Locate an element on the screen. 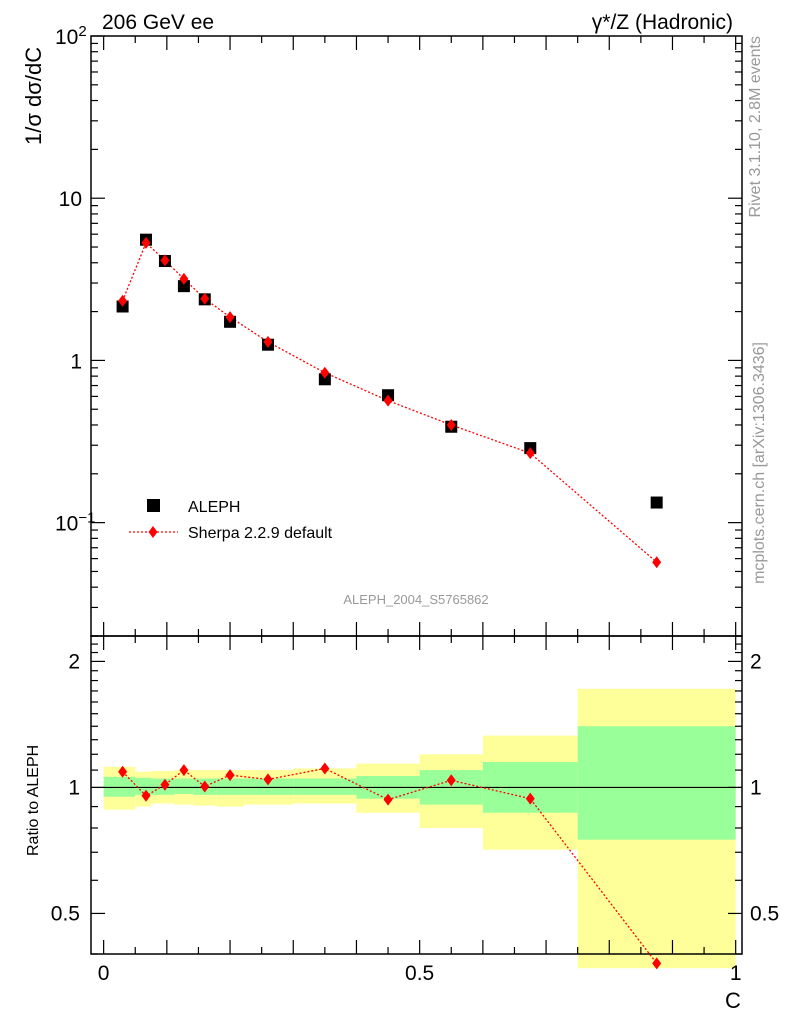 This screenshot has height=1029, width=786. main-ytick-label-2: 1 is located at coordinates (76, 361).